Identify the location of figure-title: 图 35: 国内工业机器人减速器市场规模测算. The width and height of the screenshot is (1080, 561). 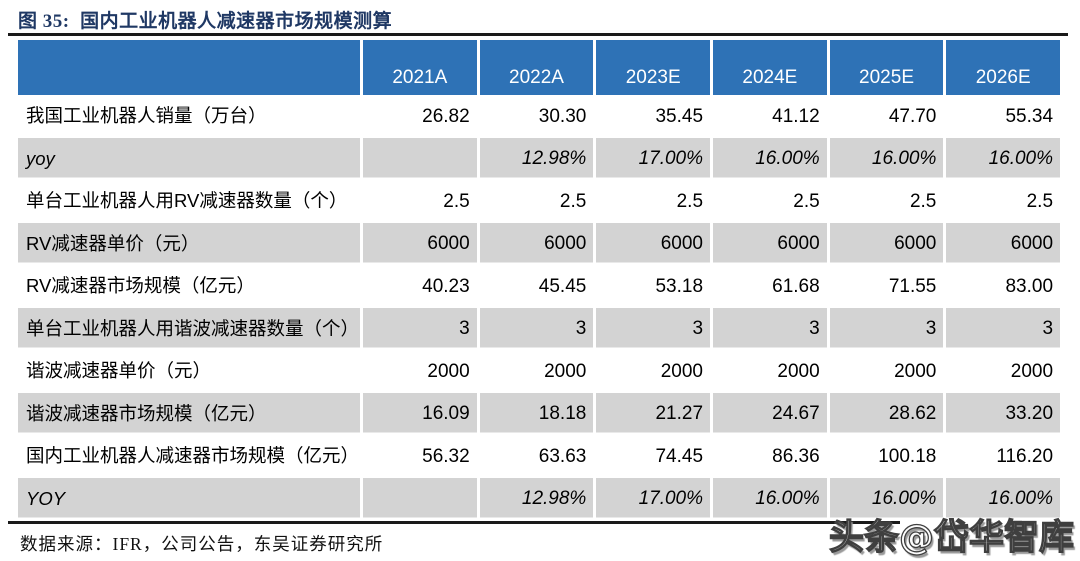
(205, 21).